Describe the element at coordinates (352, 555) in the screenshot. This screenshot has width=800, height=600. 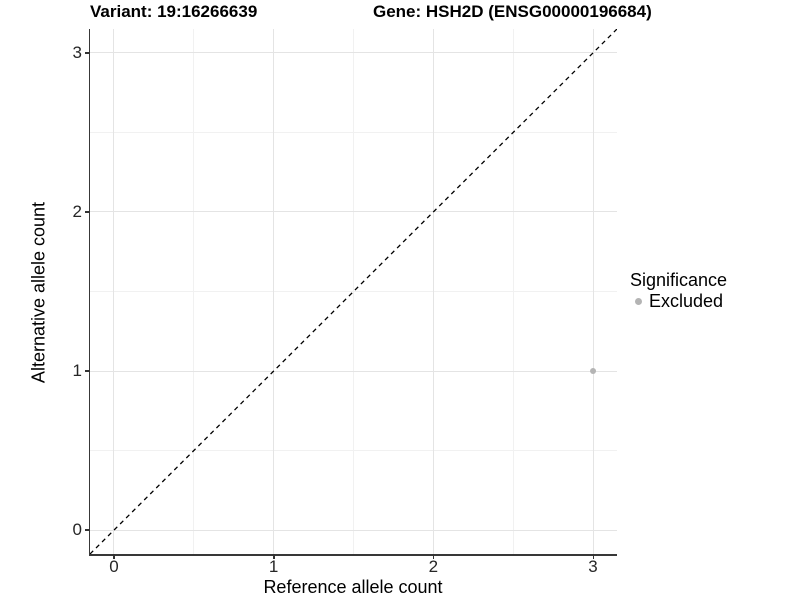
I see `x-axis-line` at that location.